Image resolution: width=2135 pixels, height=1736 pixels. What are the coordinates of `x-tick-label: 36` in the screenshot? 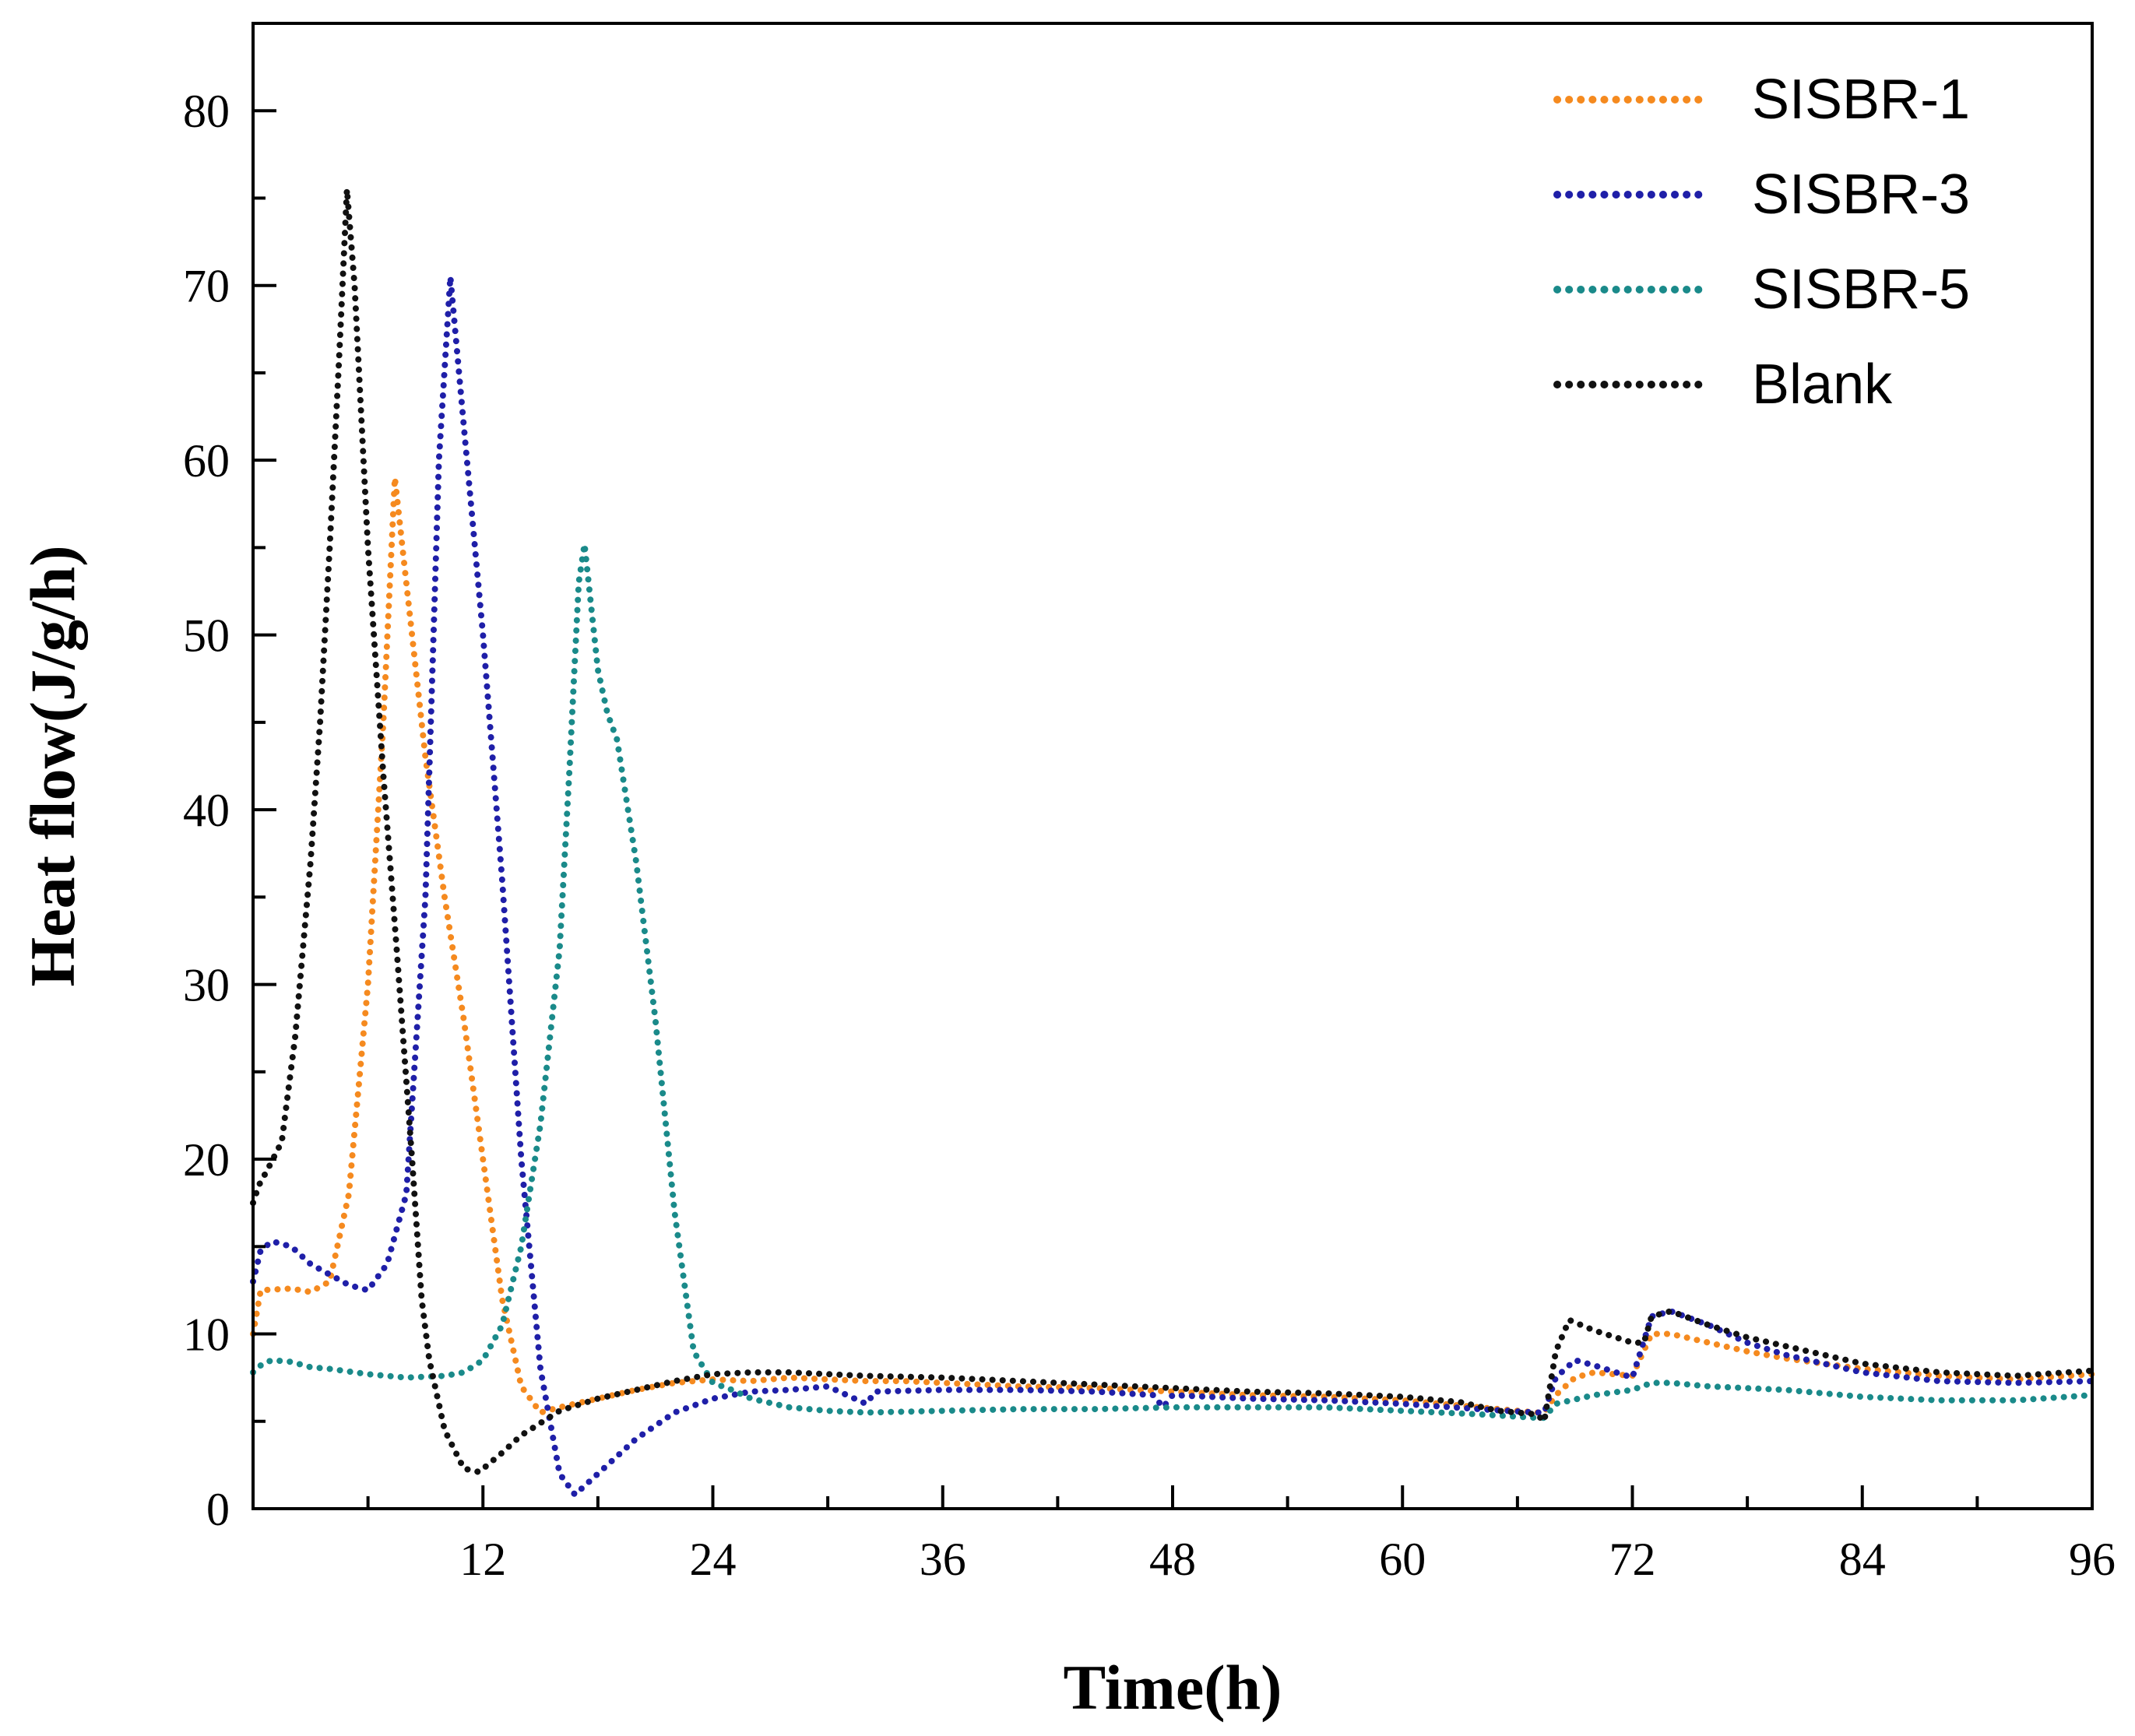 It's located at (943, 1559).